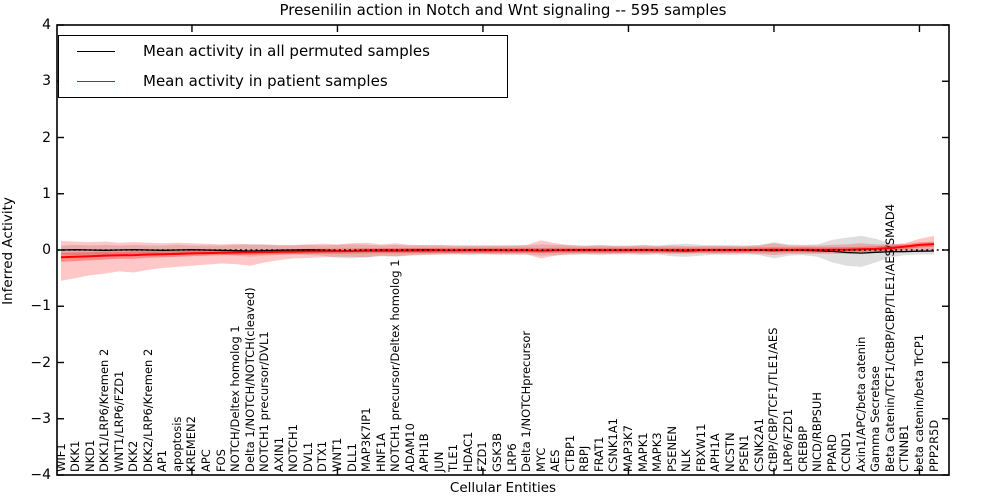 The image size is (1000, 500). I want to click on legend-item-permuted: Mean activity in all permuted samples, so click(283, 51).